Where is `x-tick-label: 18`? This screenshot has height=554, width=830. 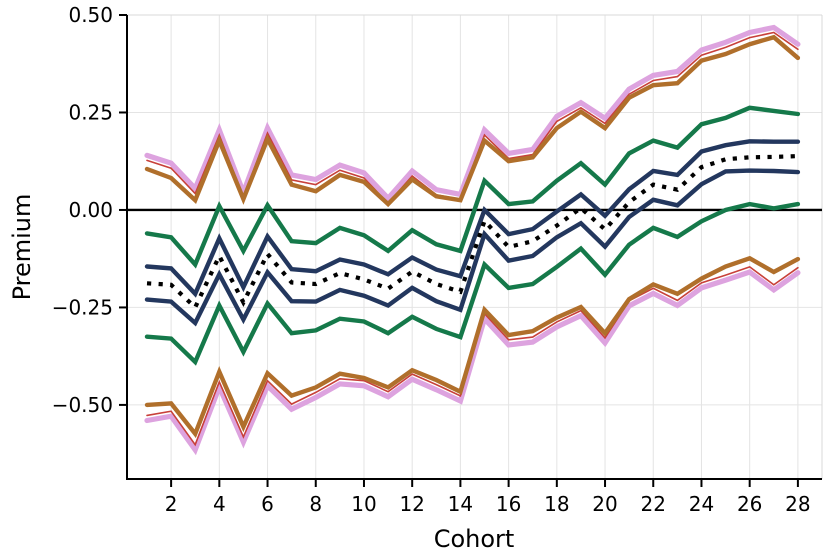 x-tick-label: 18 is located at coordinates (556, 504).